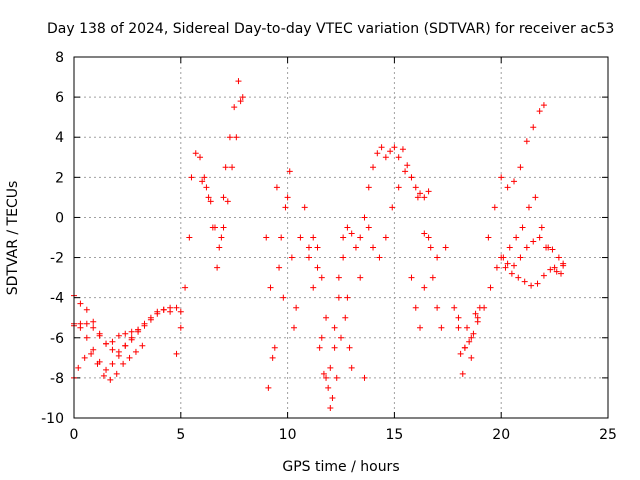 This screenshot has width=640, height=480. What do you see at coordinates (608, 435) in the screenshot?
I see `x-tick-label: 25` at bounding box center [608, 435].